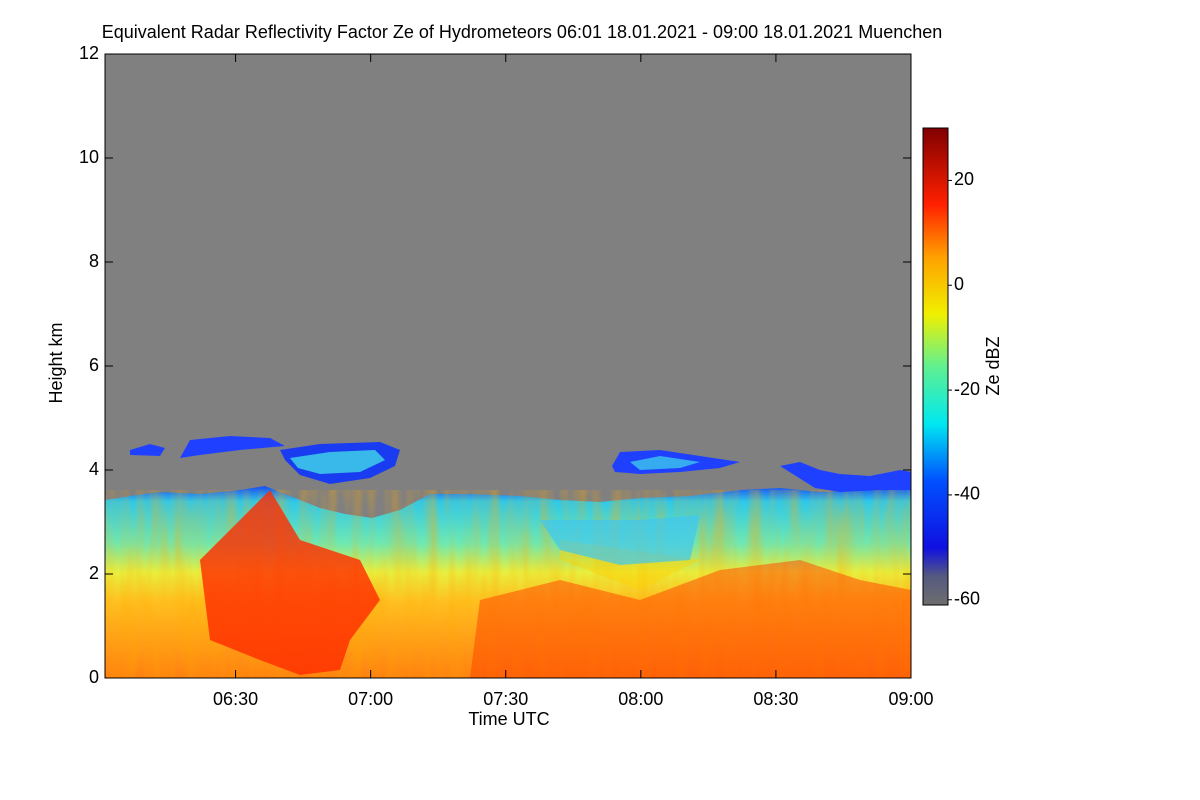 The height and width of the screenshot is (800, 1200). Describe the element at coordinates (775, 699) in the screenshot. I see `x-tick-label: 08:30` at that location.